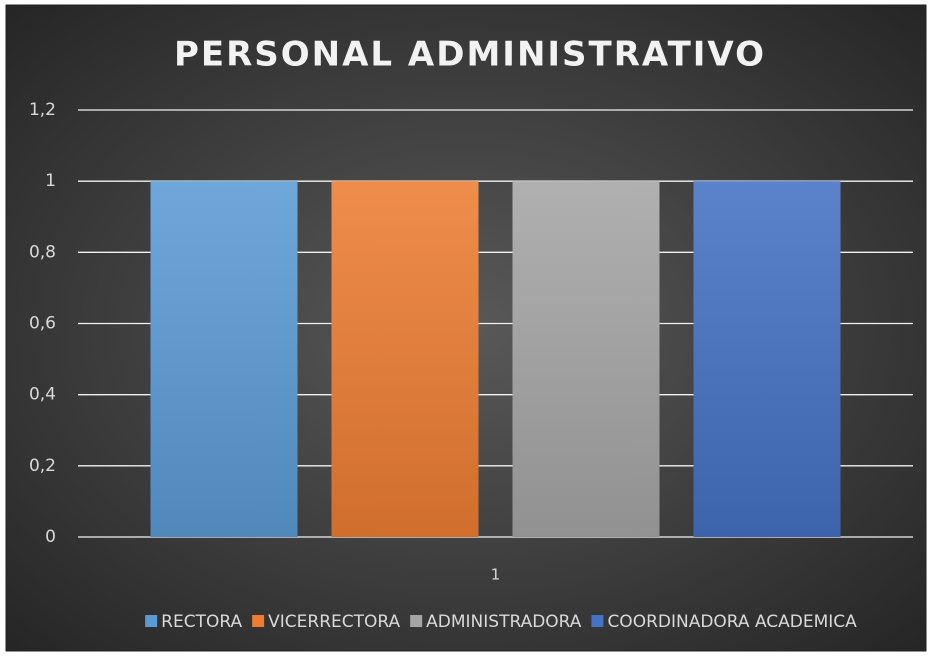  Describe the element at coordinates (496, 575) in the screenshot. I see `x-tick-label: 1` at that location.